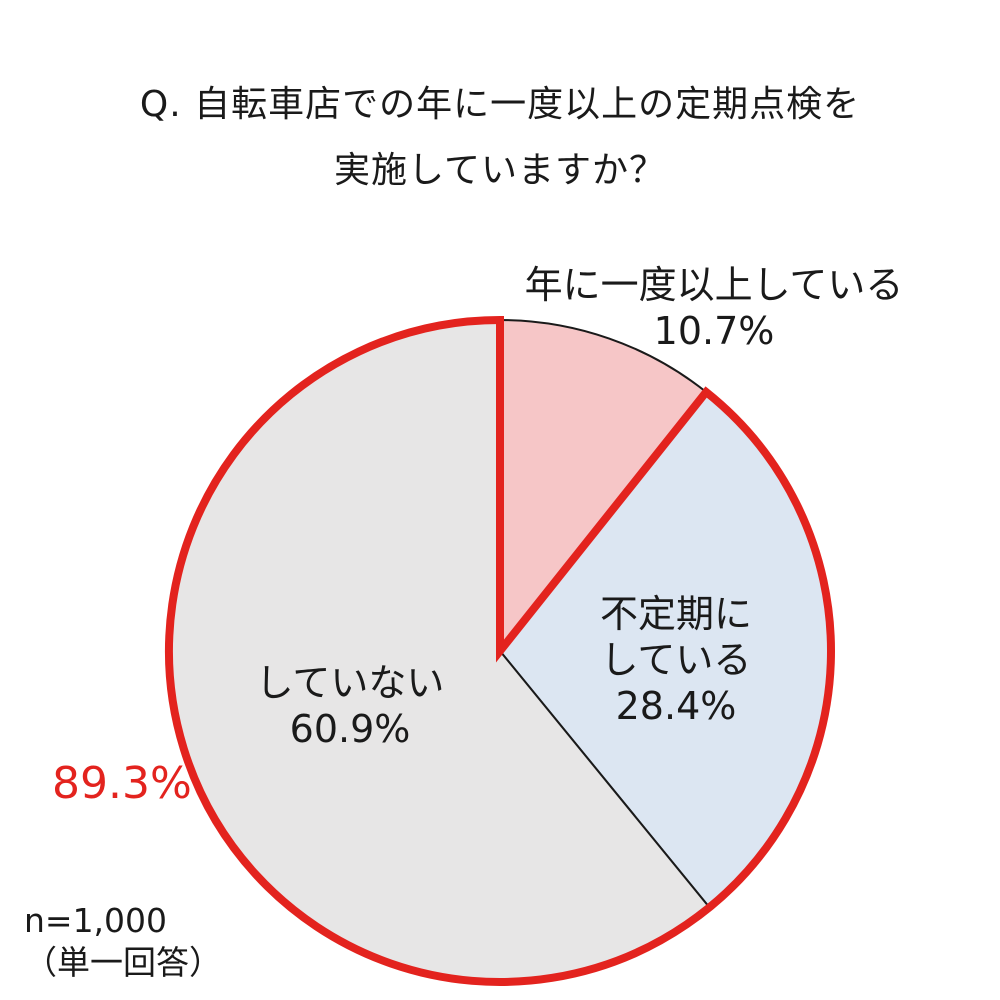 This screenshot has width=1000, height=1000. I want to click on chart-title: Q. 自転車店での年に一度以上の定期点検を 実施していますか？, so click(500, 138).